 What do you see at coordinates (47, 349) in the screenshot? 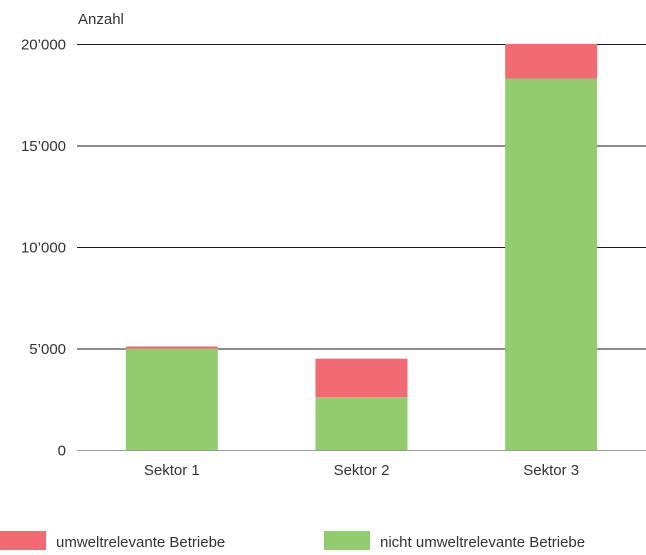
I see `y-tick-label: 5’000` at bounding box center [47, 349].